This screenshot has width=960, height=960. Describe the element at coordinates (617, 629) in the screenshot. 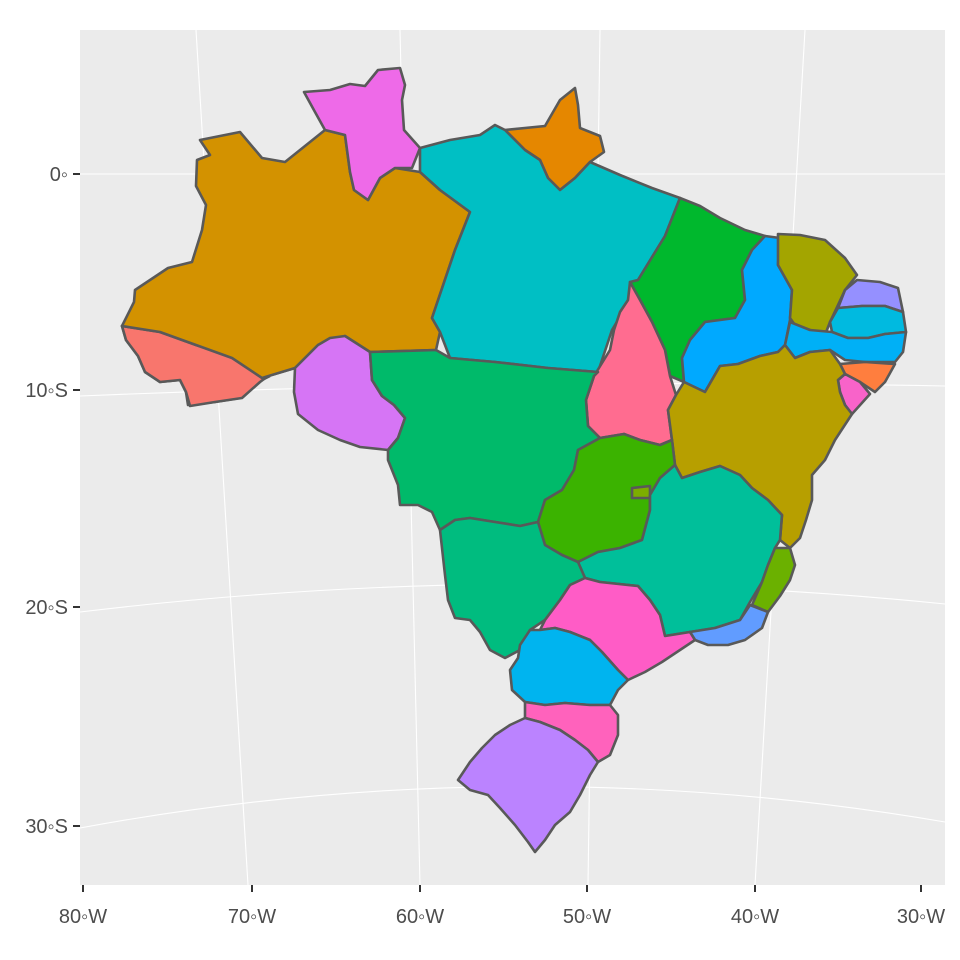

I see `state-sao-paulo` at that location.